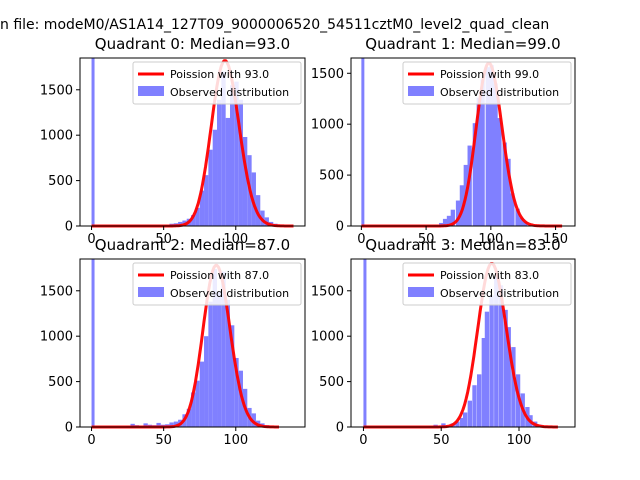  I want to click on subplot-title: Quadrant 3: Median=83.0, so click(462, 245).